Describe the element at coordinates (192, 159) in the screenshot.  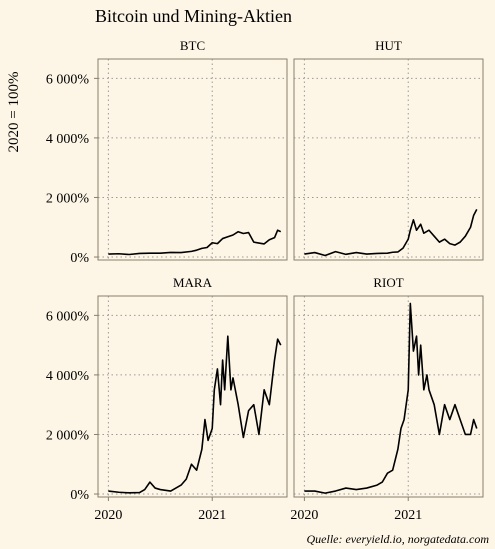
I see `panel-border-btc` at that location.